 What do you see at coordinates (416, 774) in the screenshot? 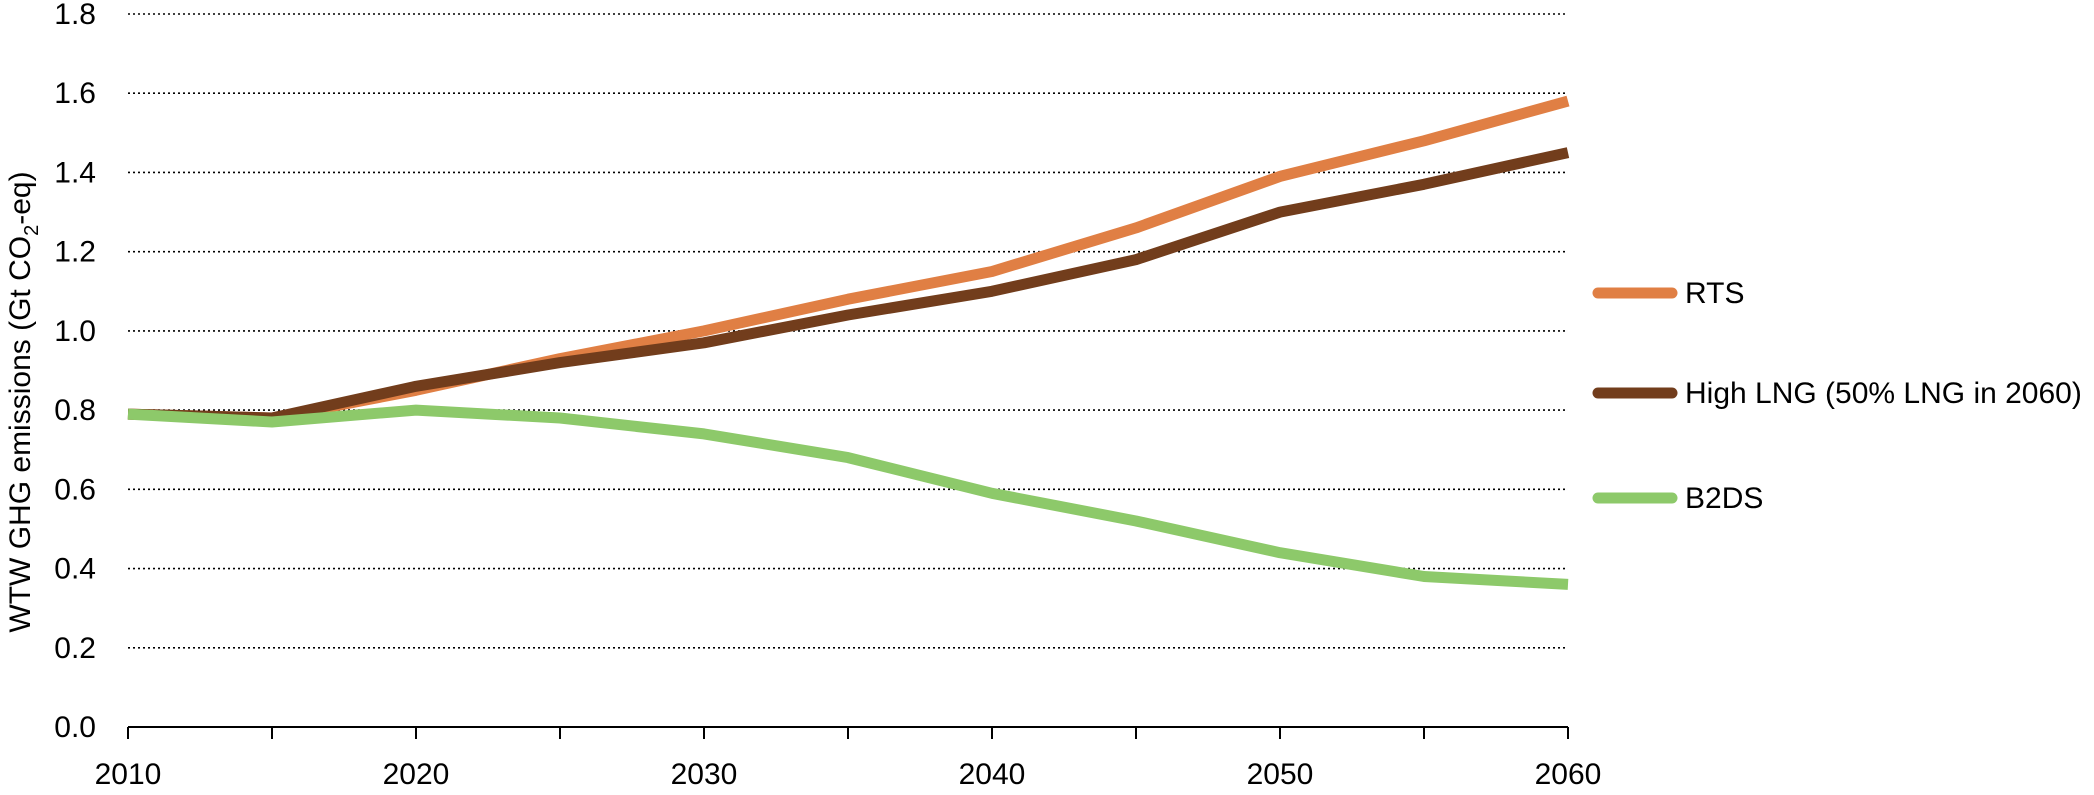
I see `x-tick-label: 2020` at bounding box center [416, 774].